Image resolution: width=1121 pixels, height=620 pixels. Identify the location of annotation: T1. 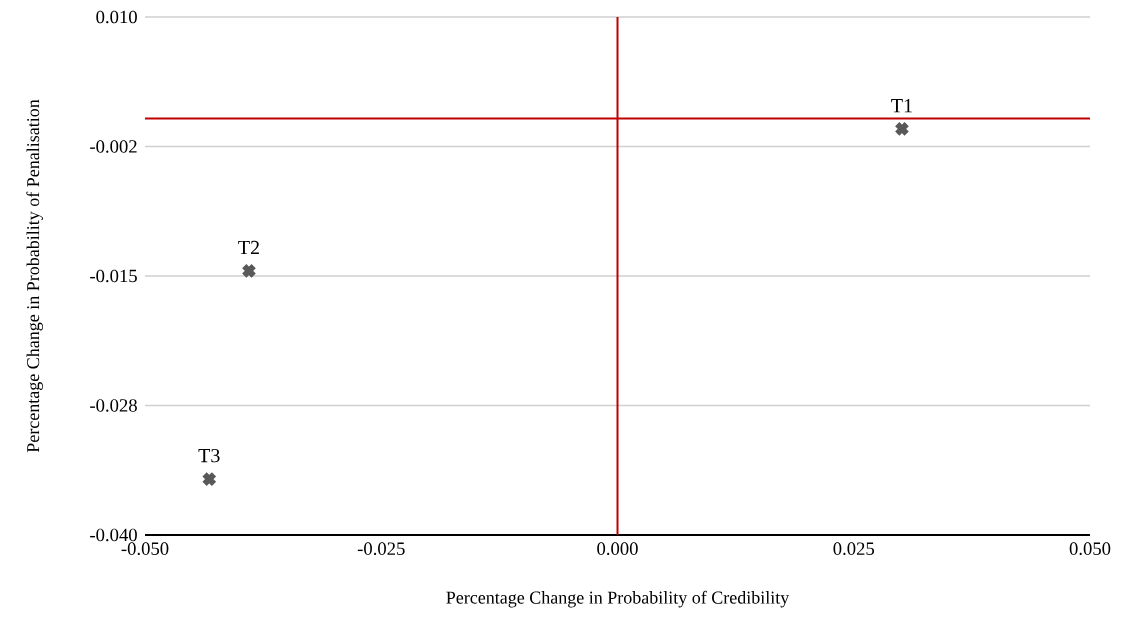
(901, 105).